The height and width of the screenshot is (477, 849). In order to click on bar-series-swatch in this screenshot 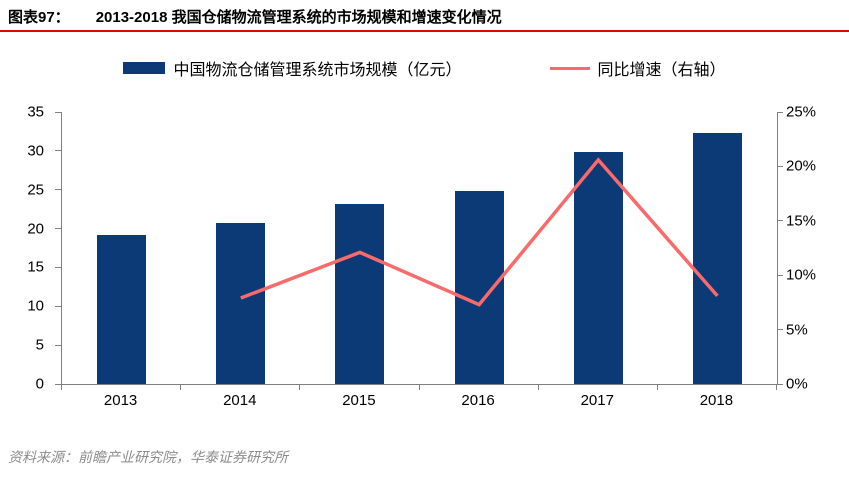, I will do `click(144, 68)`.